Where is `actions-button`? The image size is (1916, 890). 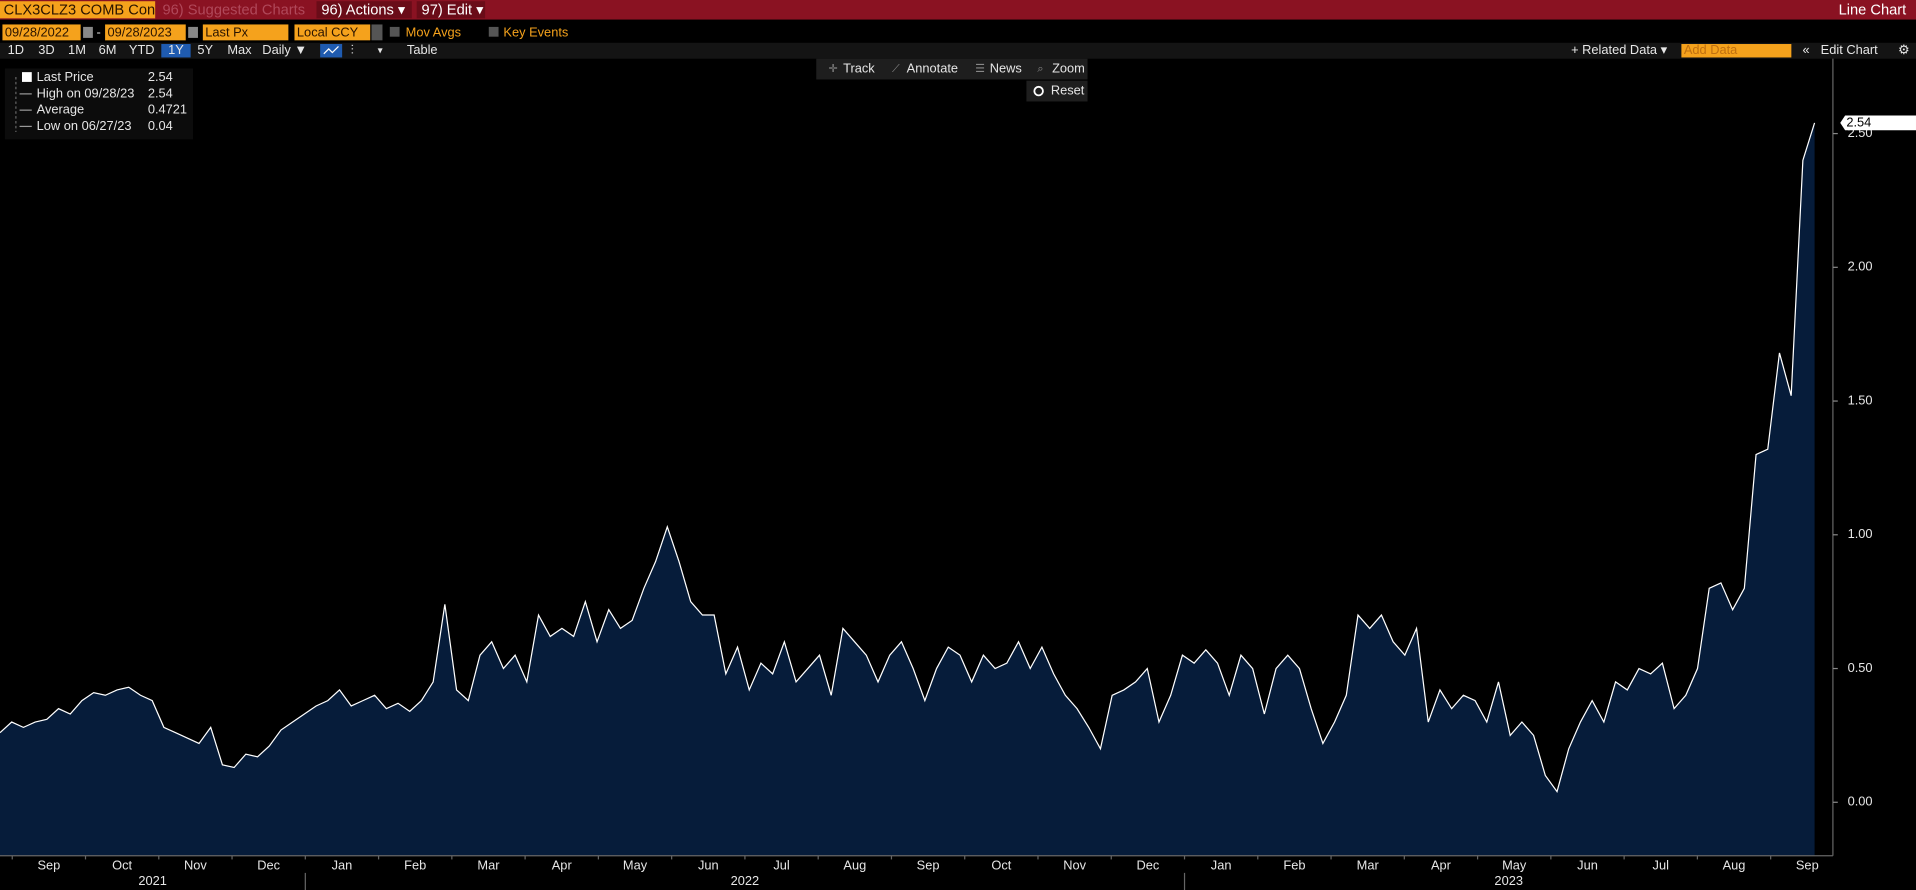 actions-button is located at coordinates (364, 10).